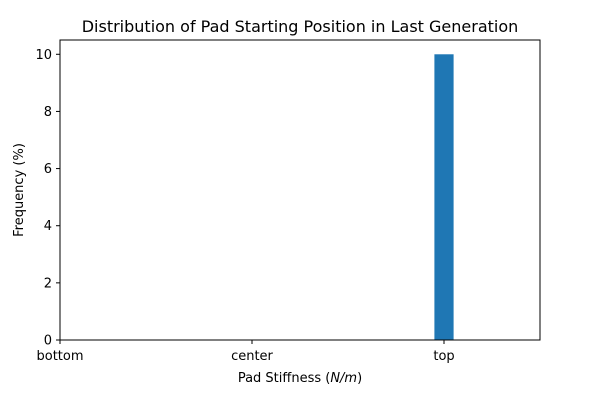  I want to click on x-axis-label-unit: N/m, so click(343, 378).